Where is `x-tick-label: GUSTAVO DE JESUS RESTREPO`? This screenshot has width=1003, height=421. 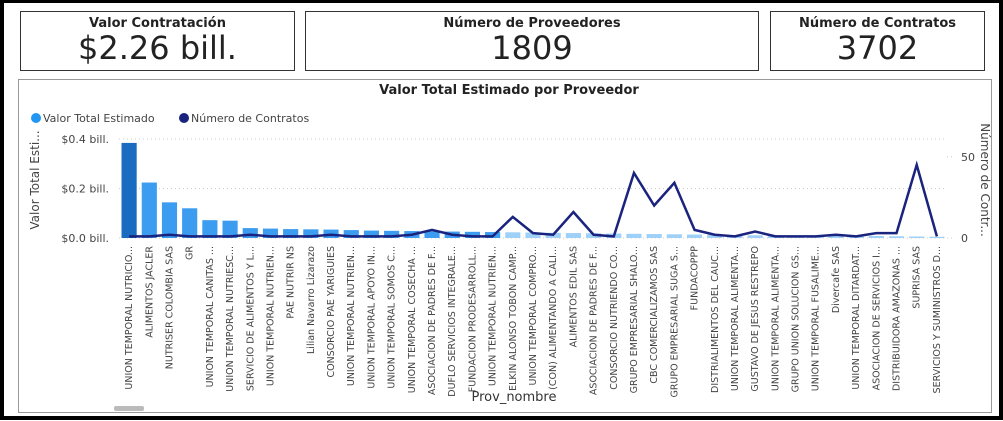
x-tick-label: GUSTAVO DE JESUS RESTREPO is located at coordinates (755, 319).